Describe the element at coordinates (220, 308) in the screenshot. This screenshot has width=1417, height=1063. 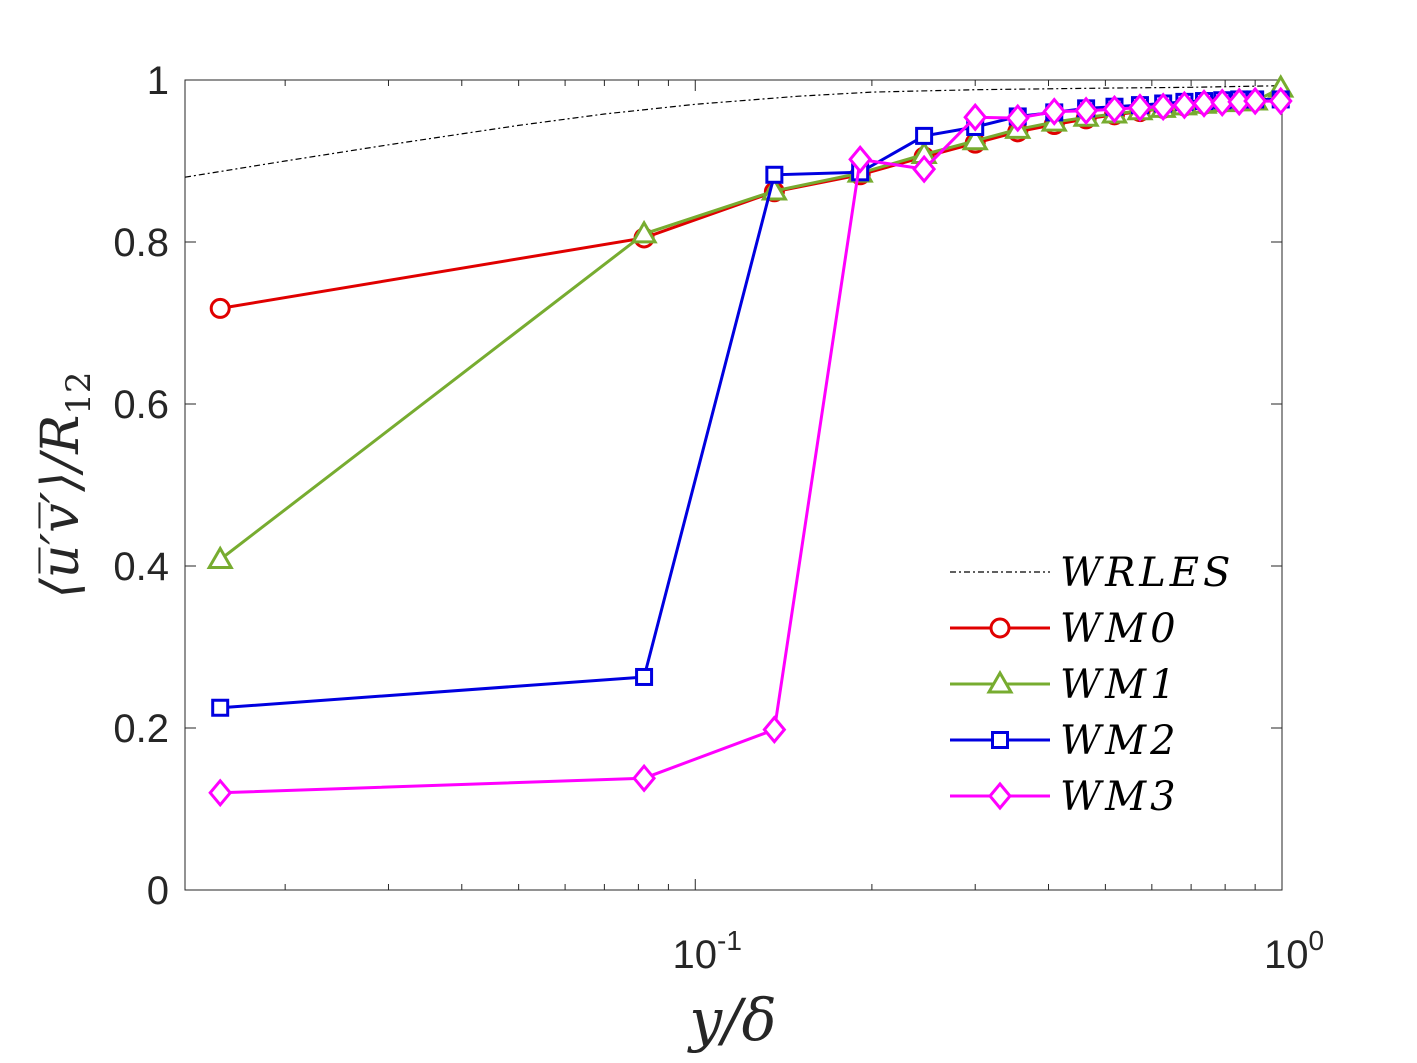
I see `data-point-wm0` at that location.